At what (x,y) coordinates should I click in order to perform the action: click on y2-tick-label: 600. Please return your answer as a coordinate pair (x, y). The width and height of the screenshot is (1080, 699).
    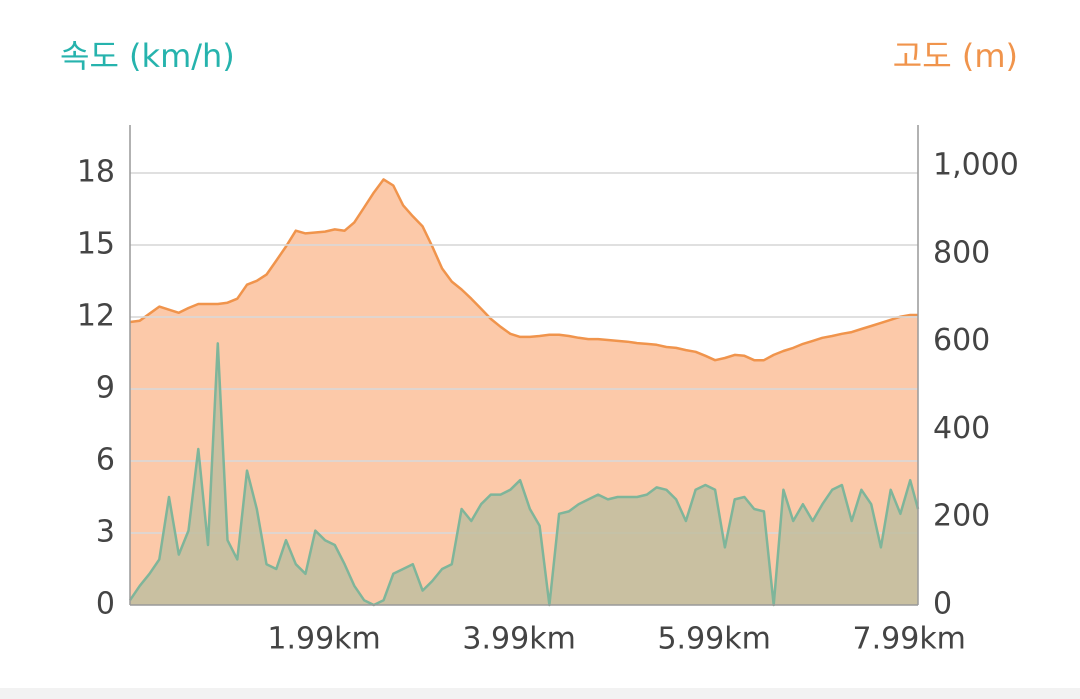
    Looking at the image, I should click on (961, 340).